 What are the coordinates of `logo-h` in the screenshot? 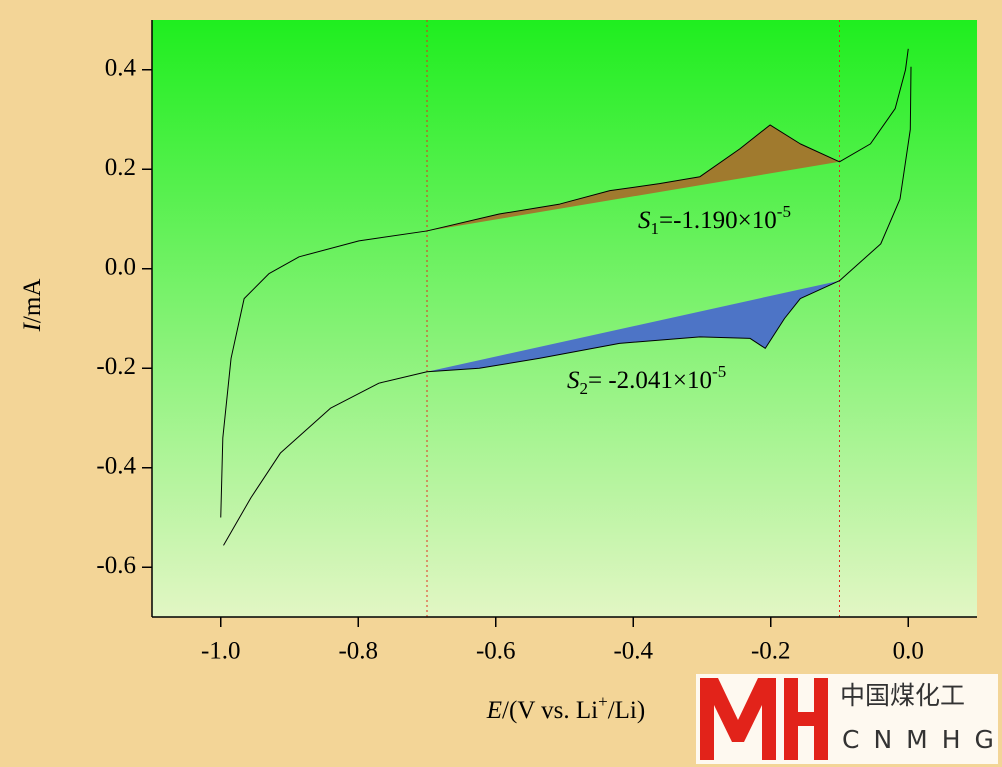 It's located at (806, 719).